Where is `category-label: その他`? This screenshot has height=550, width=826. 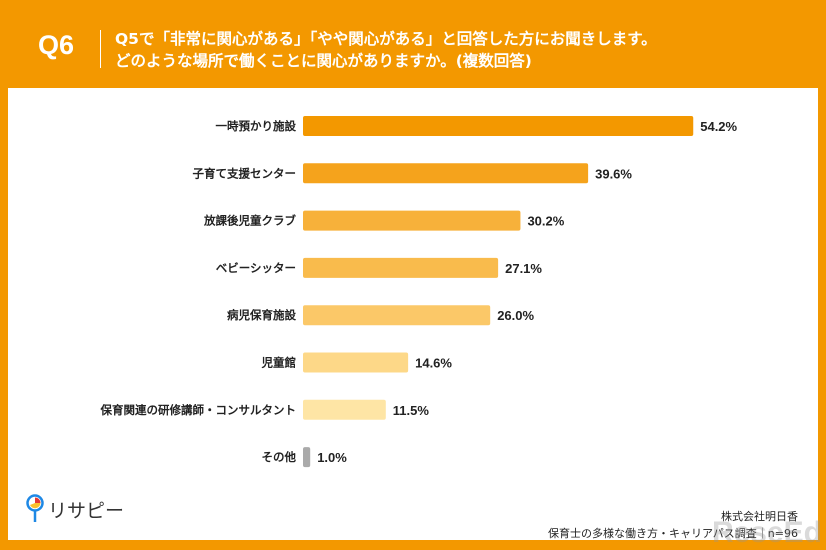
category-label: その他 is located at coordinates (279, 457).